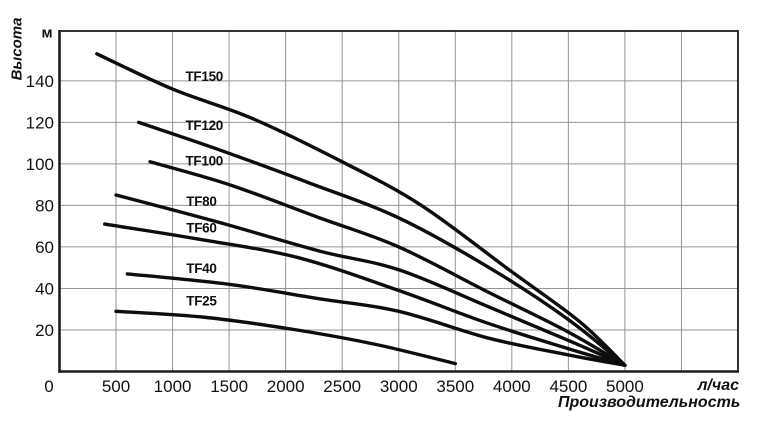 This screenshot has height=427, width=770. I want to click on curve-tf40, so click(376, 319).